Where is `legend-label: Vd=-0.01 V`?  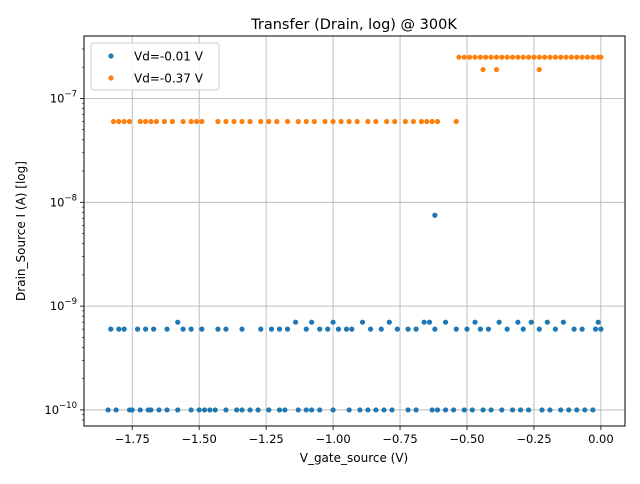 legend-label: Vd=-0.01 V is located at coordinates (169, 57).